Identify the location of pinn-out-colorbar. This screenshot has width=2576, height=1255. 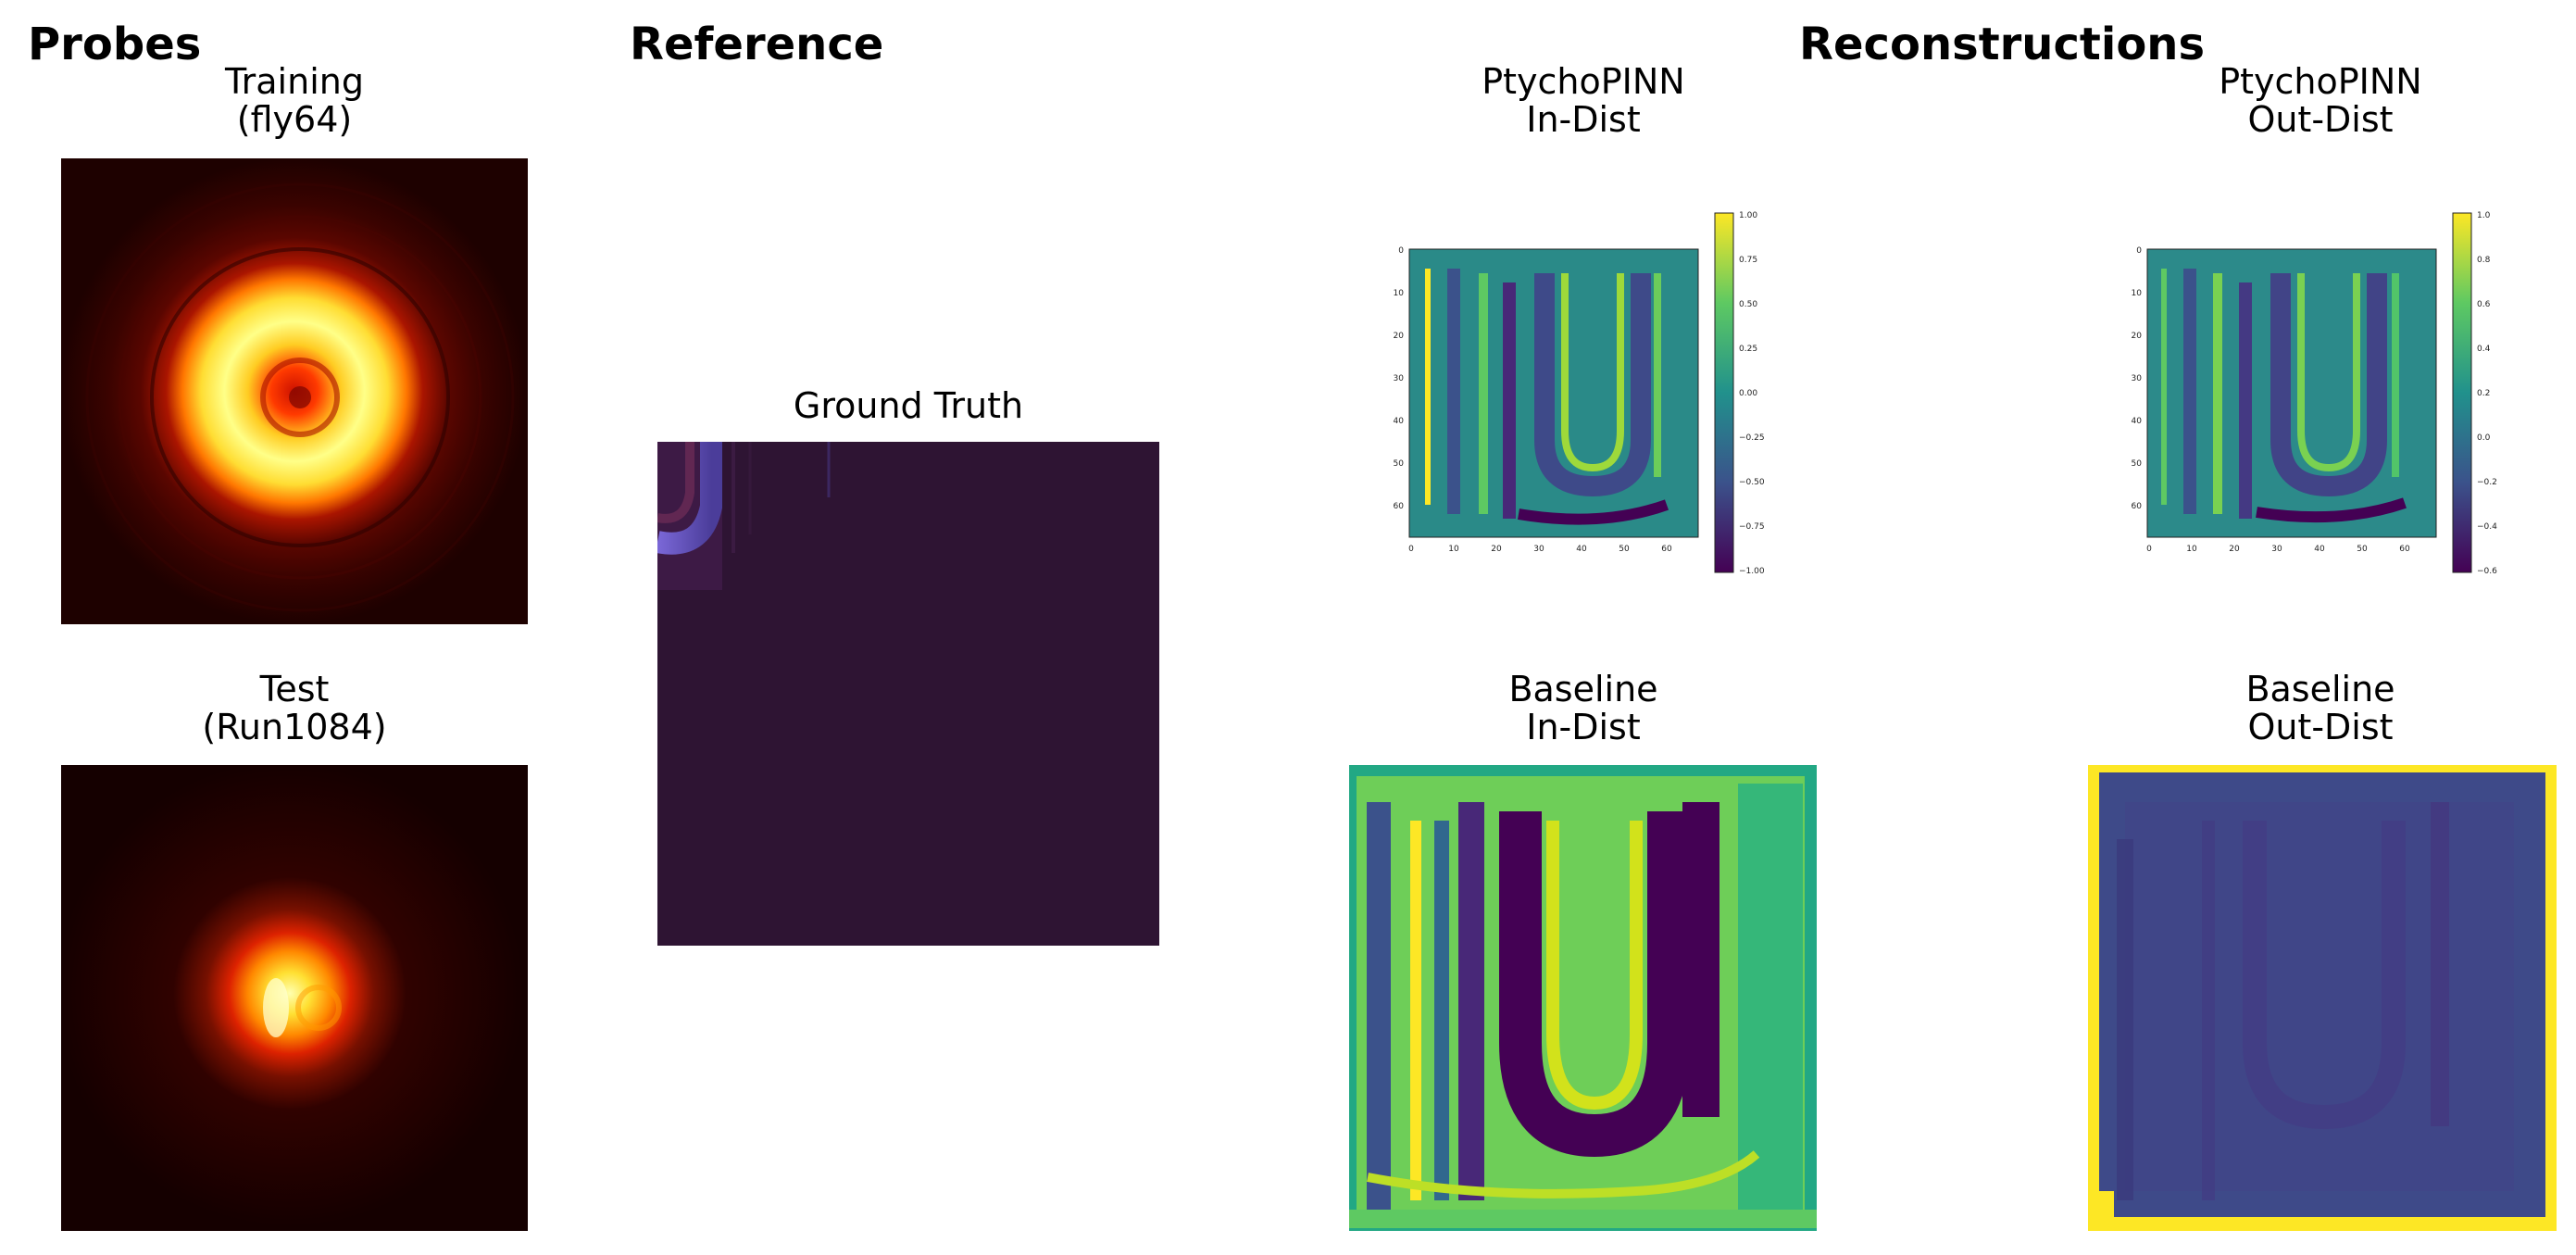
(2462, 392).